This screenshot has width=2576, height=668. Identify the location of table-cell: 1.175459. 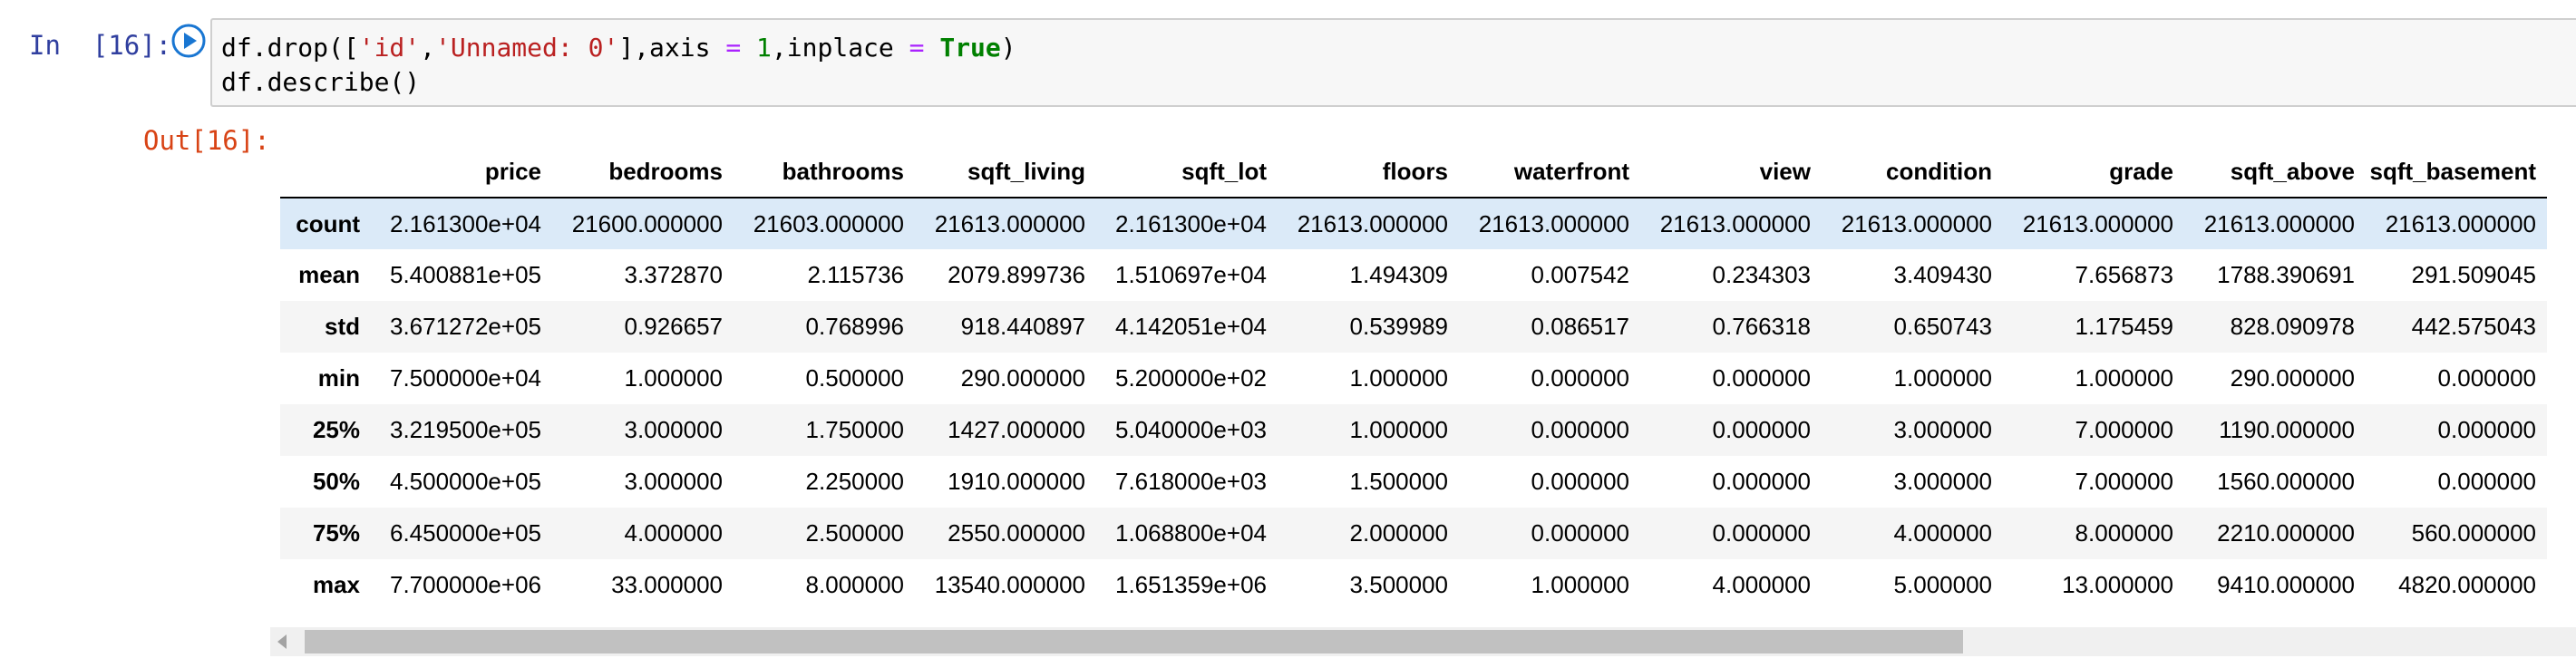
(2124, 326).